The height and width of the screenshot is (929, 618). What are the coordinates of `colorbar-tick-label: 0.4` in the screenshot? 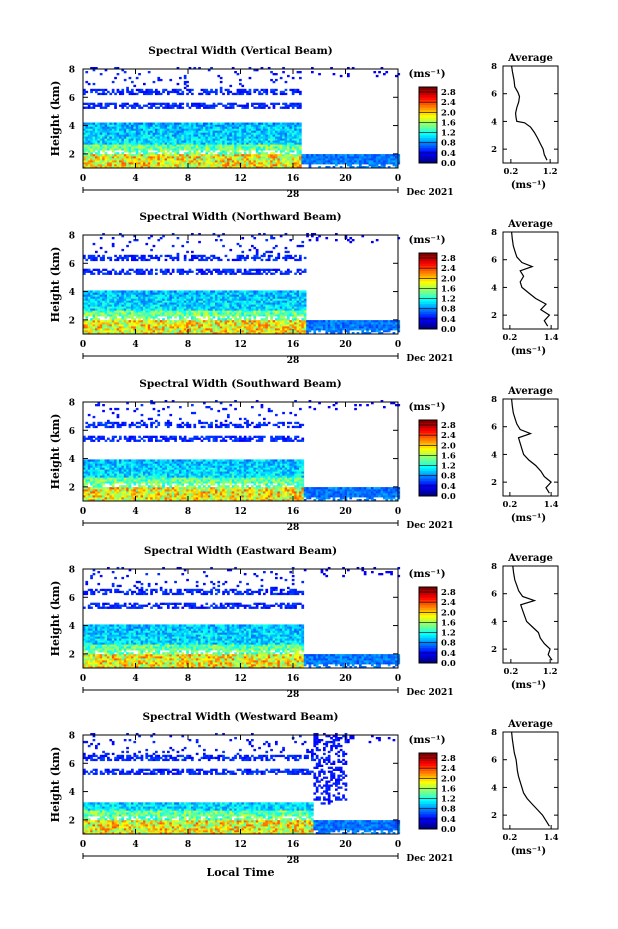 It's located at (448, 320).